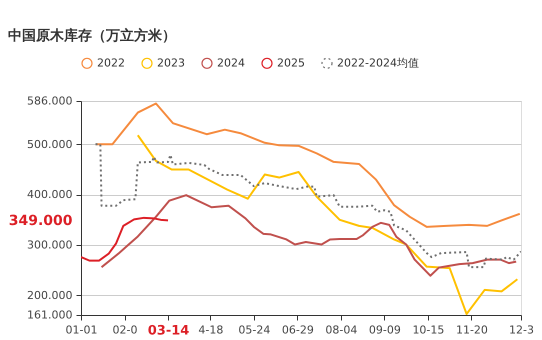 The image size is (542, 340). Describe the element at coordinates (378, 63) in the screenshot. I see `legend-label: 2022-2024均值` at that location.